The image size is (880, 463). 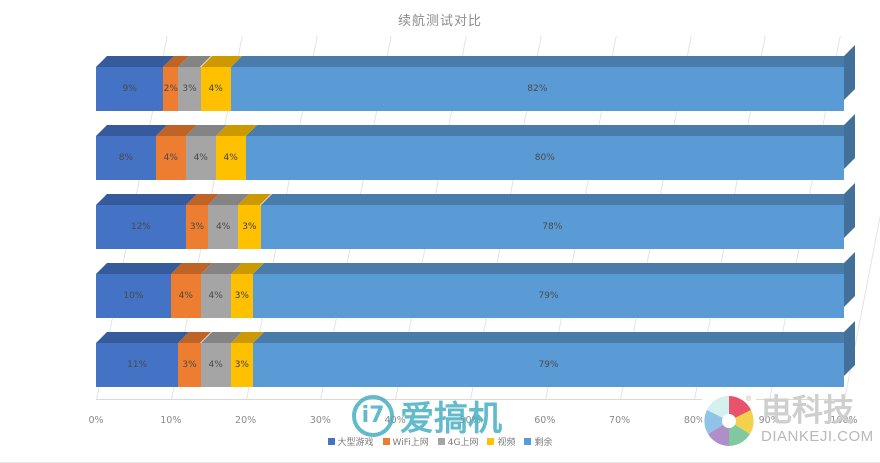 I want to click on bar-segment: 12%, so click(x=146, y=221).